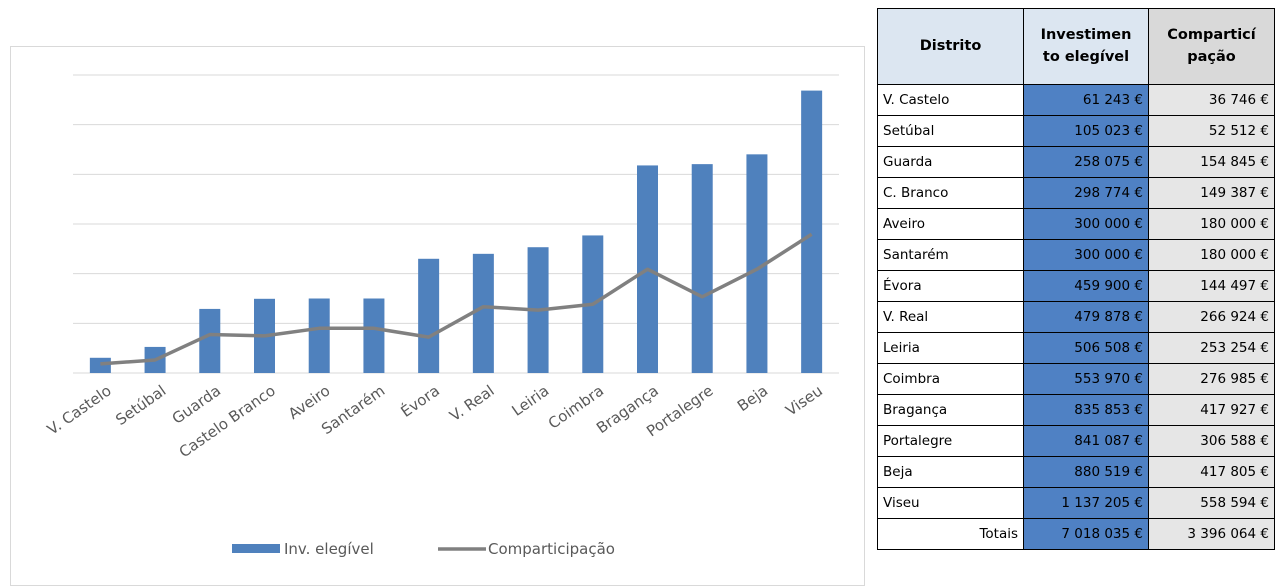 The image size is (1279, 586). Describe the element at coordinates (329, 549) in the screenshot. I see `legend-bar-label: Inv. elegível` at that location.